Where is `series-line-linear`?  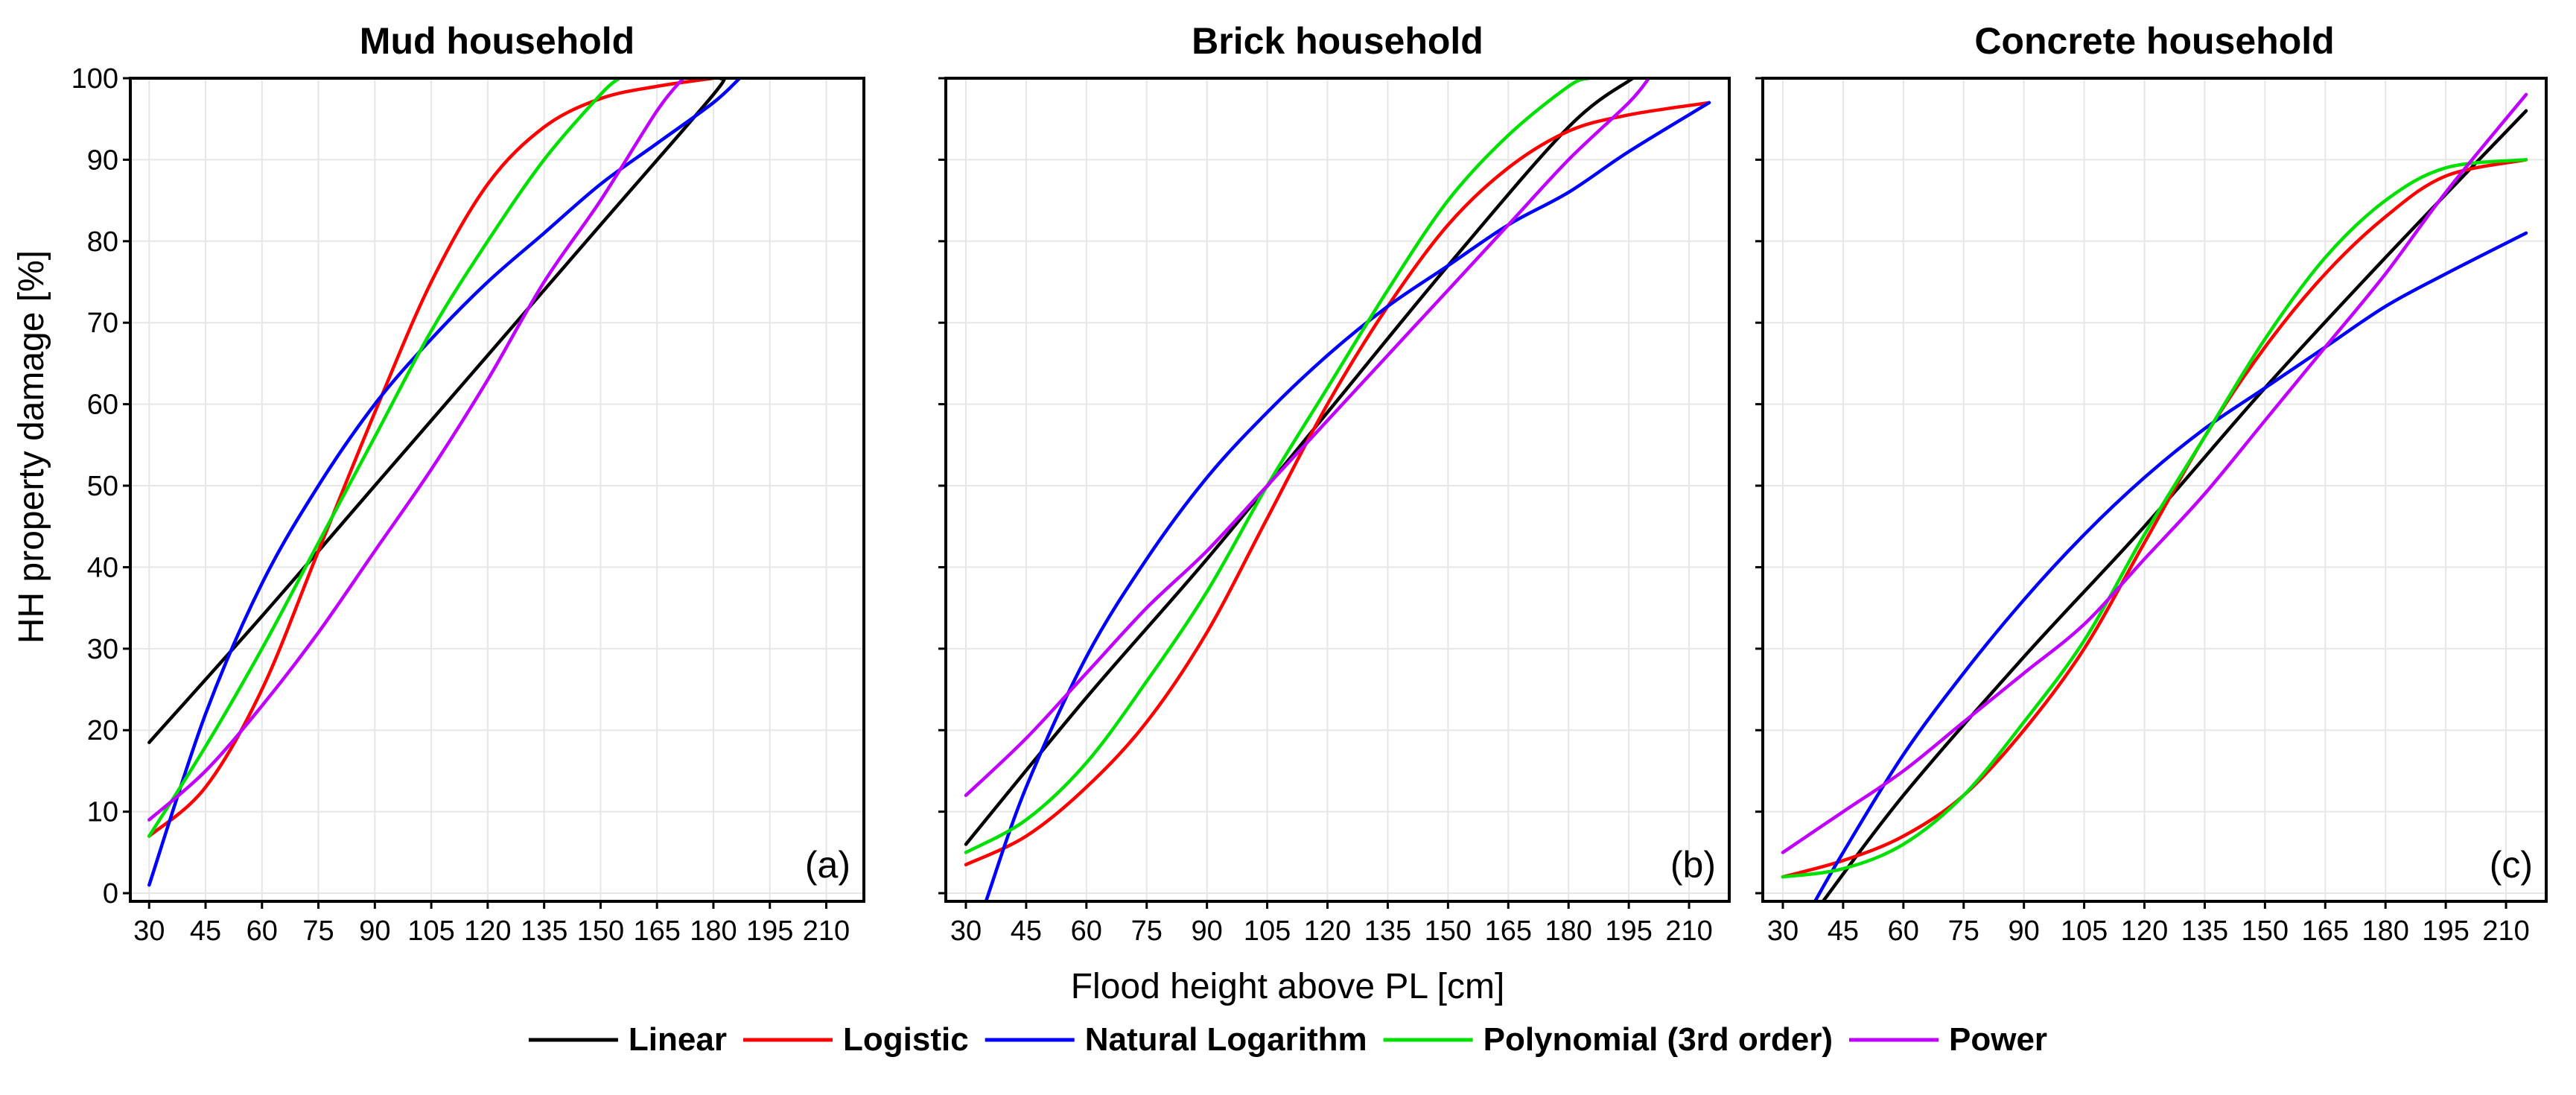 series-line-linear is located at coordinates (436, 411).